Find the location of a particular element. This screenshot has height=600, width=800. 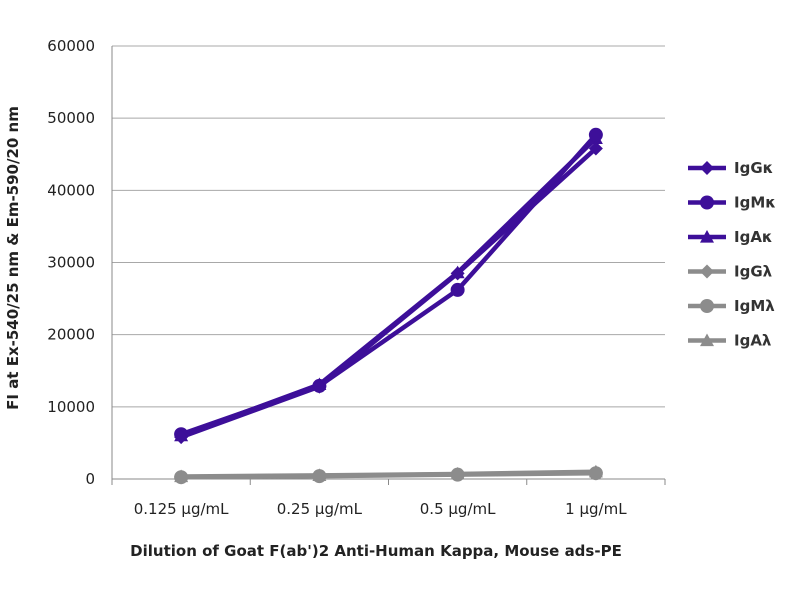

y-axis-title: FI at Ex-540/25 nm & Em-590/20 nm is located at coordinates (13, 258).